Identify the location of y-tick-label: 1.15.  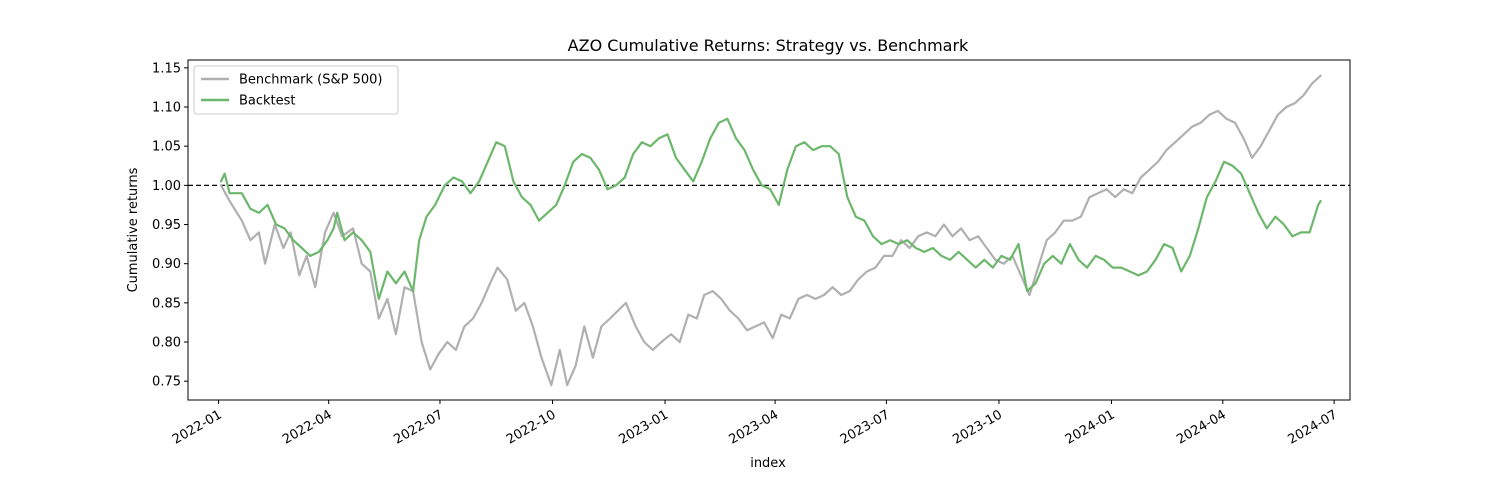
(166, 68).